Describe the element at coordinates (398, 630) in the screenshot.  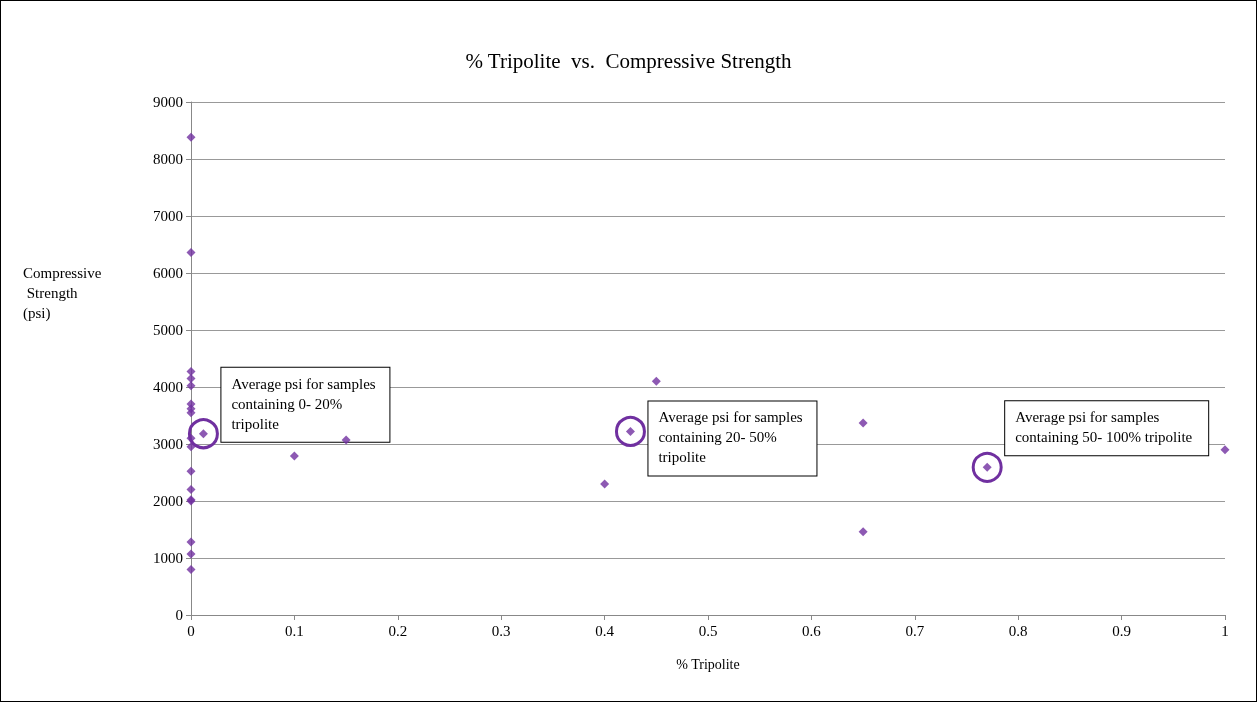
I see `x-tick-label: 0.2` at that location.